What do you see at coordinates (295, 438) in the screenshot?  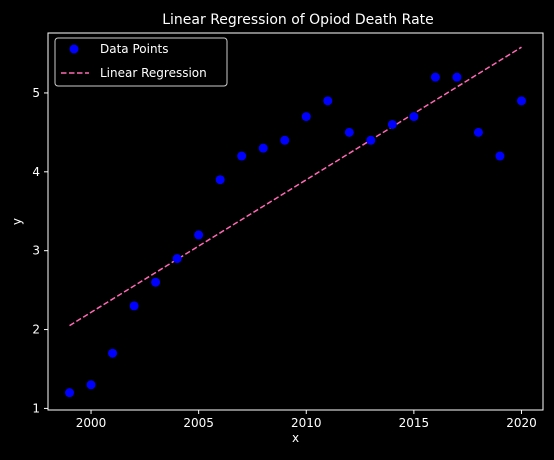 I see `x-axis-label: x` at bounding box center [295, 438].